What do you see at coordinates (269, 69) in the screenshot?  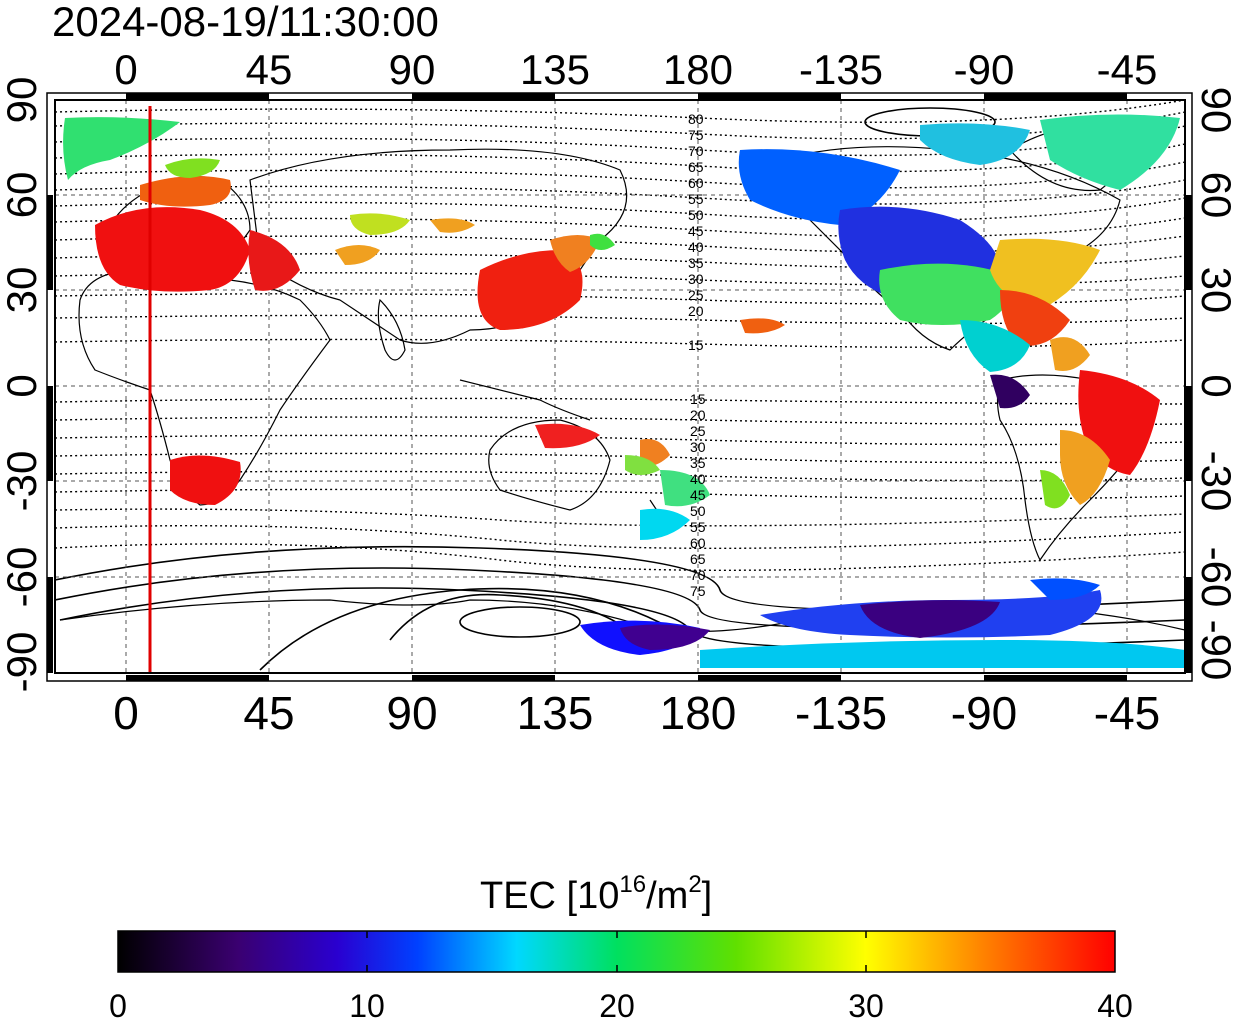 I see `top-lon-label: 45` at bounding box center [269, 69].